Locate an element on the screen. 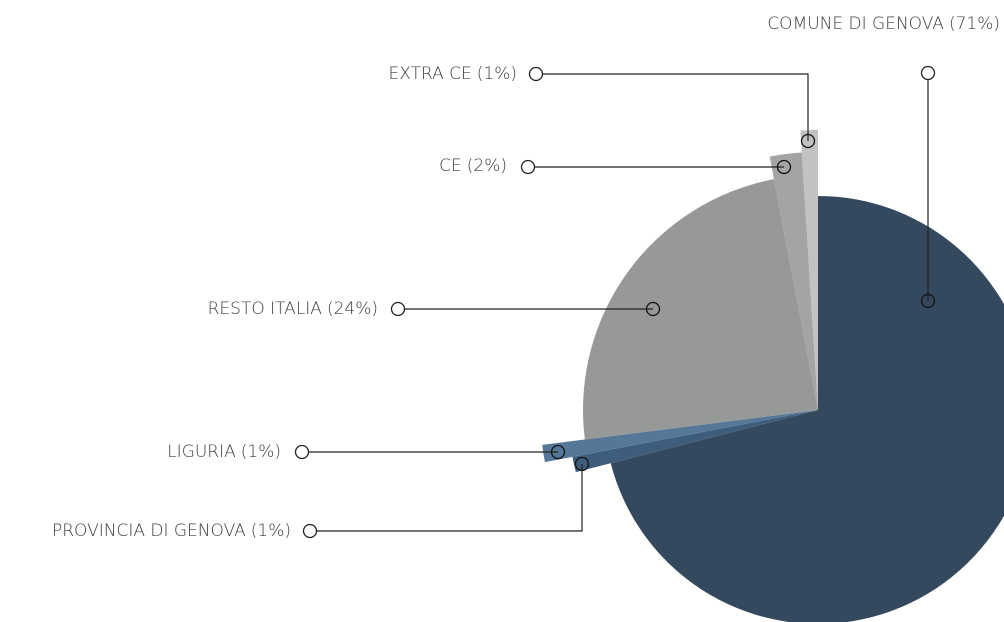 The height and width of the screenshot is (622, 1004). slice-label: CE (2%) is located at coordinates (473, 166).